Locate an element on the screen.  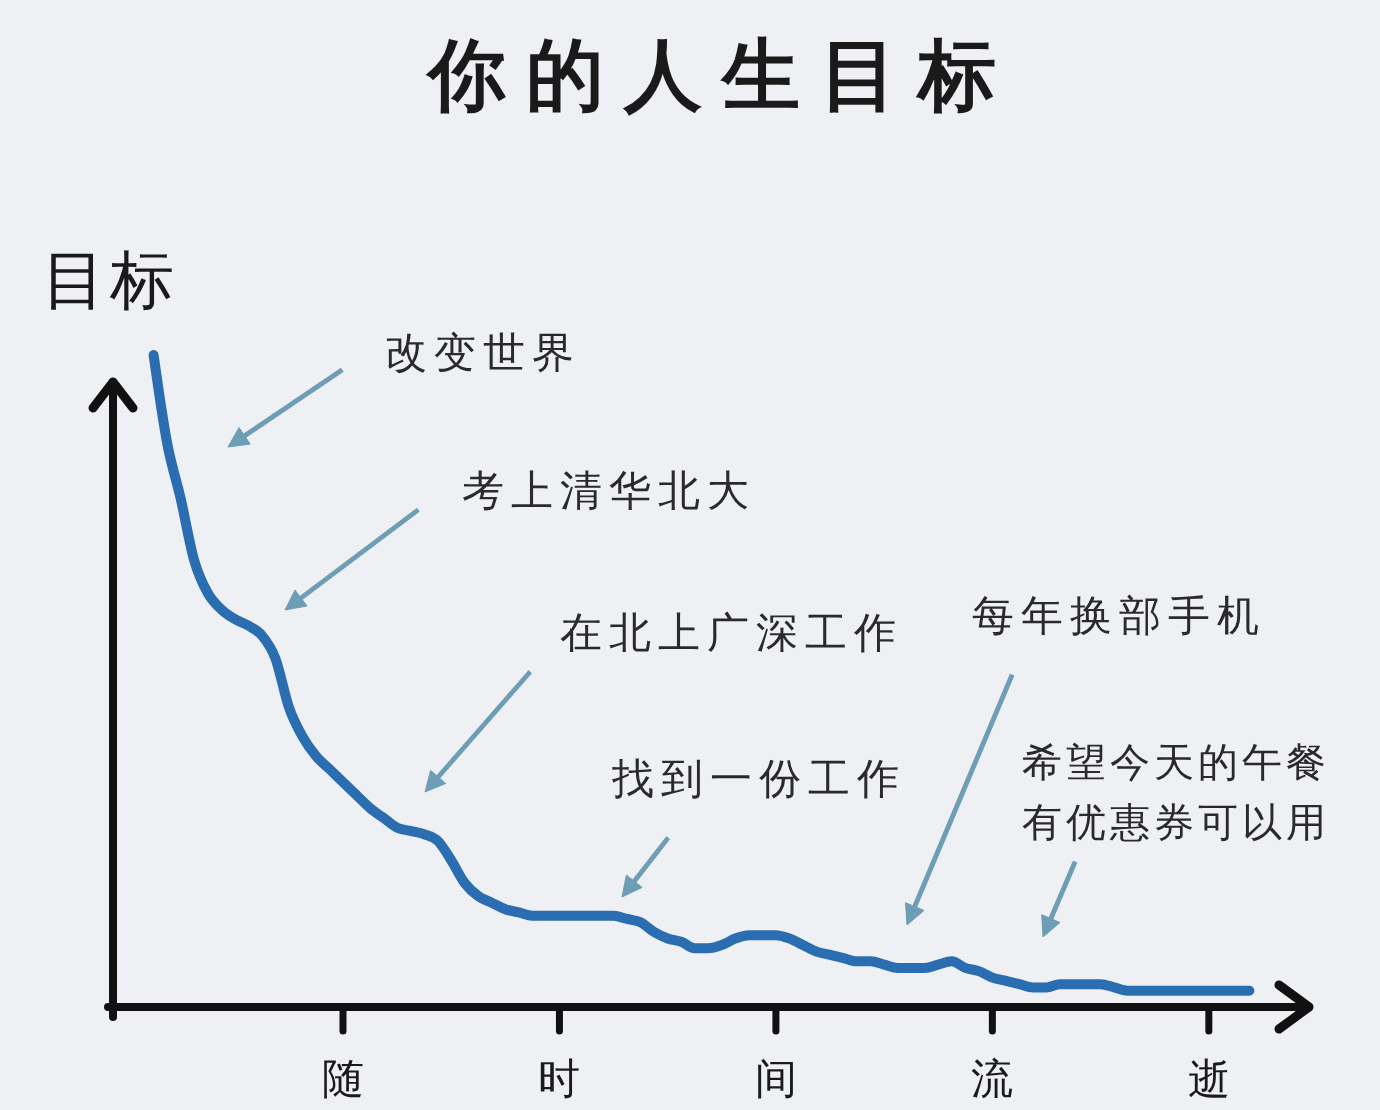
chart-title: 你的人生目标 is located at coordinates (720, 75).